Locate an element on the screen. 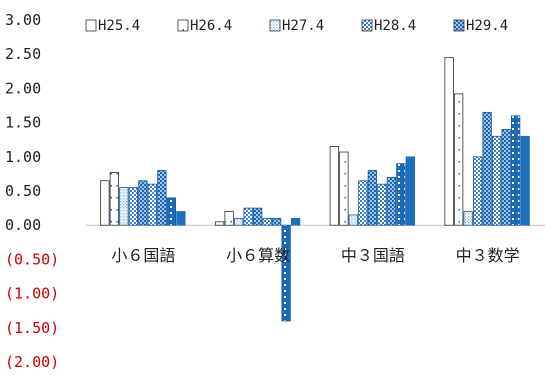  y-tick-label: 0.00 is located at coordinates (23, 225).